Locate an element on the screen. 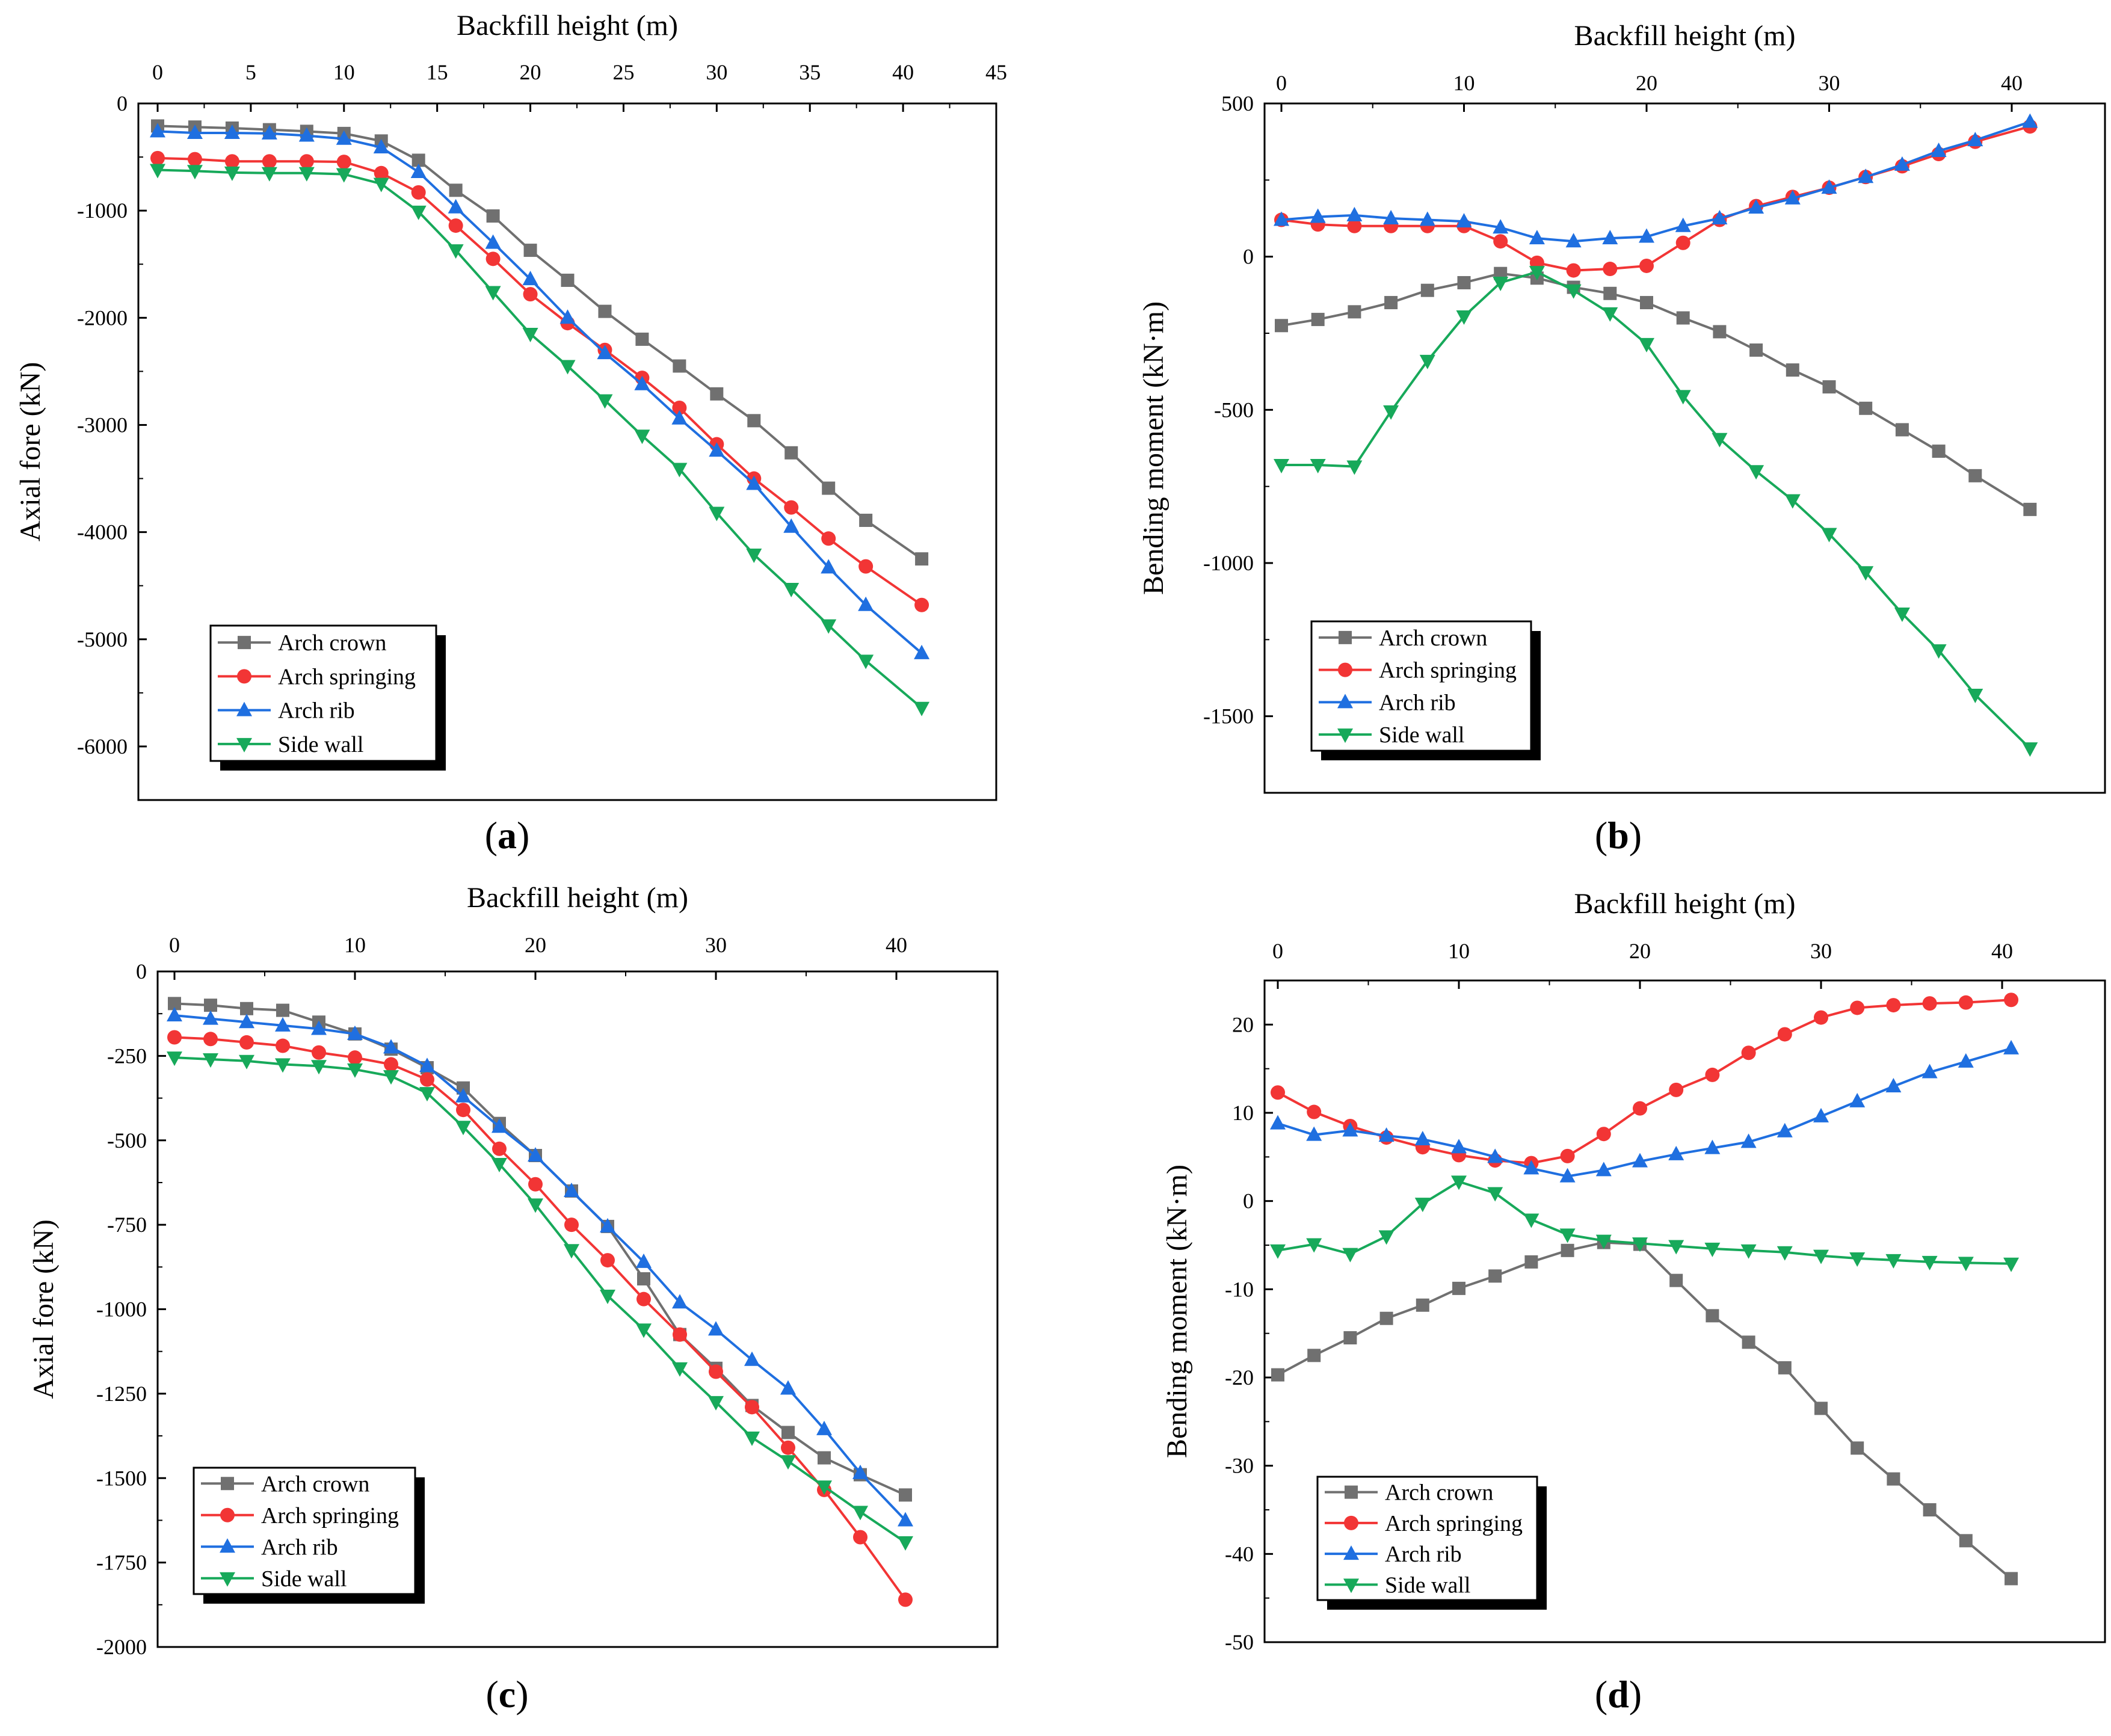 This screenshot has width=2111, height=1736. x-tick-label: 5 is located at coordinates (251, 72).